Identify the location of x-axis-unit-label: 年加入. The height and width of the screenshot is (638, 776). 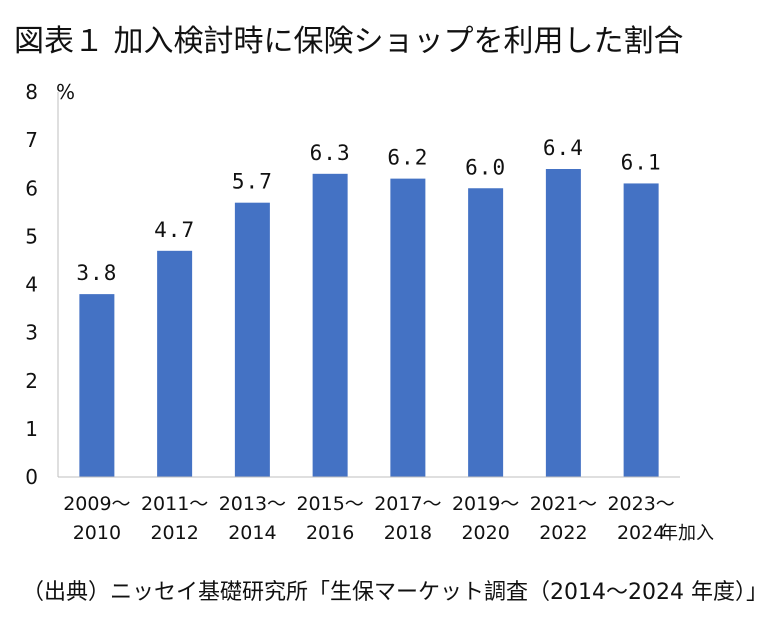
(687, 533).